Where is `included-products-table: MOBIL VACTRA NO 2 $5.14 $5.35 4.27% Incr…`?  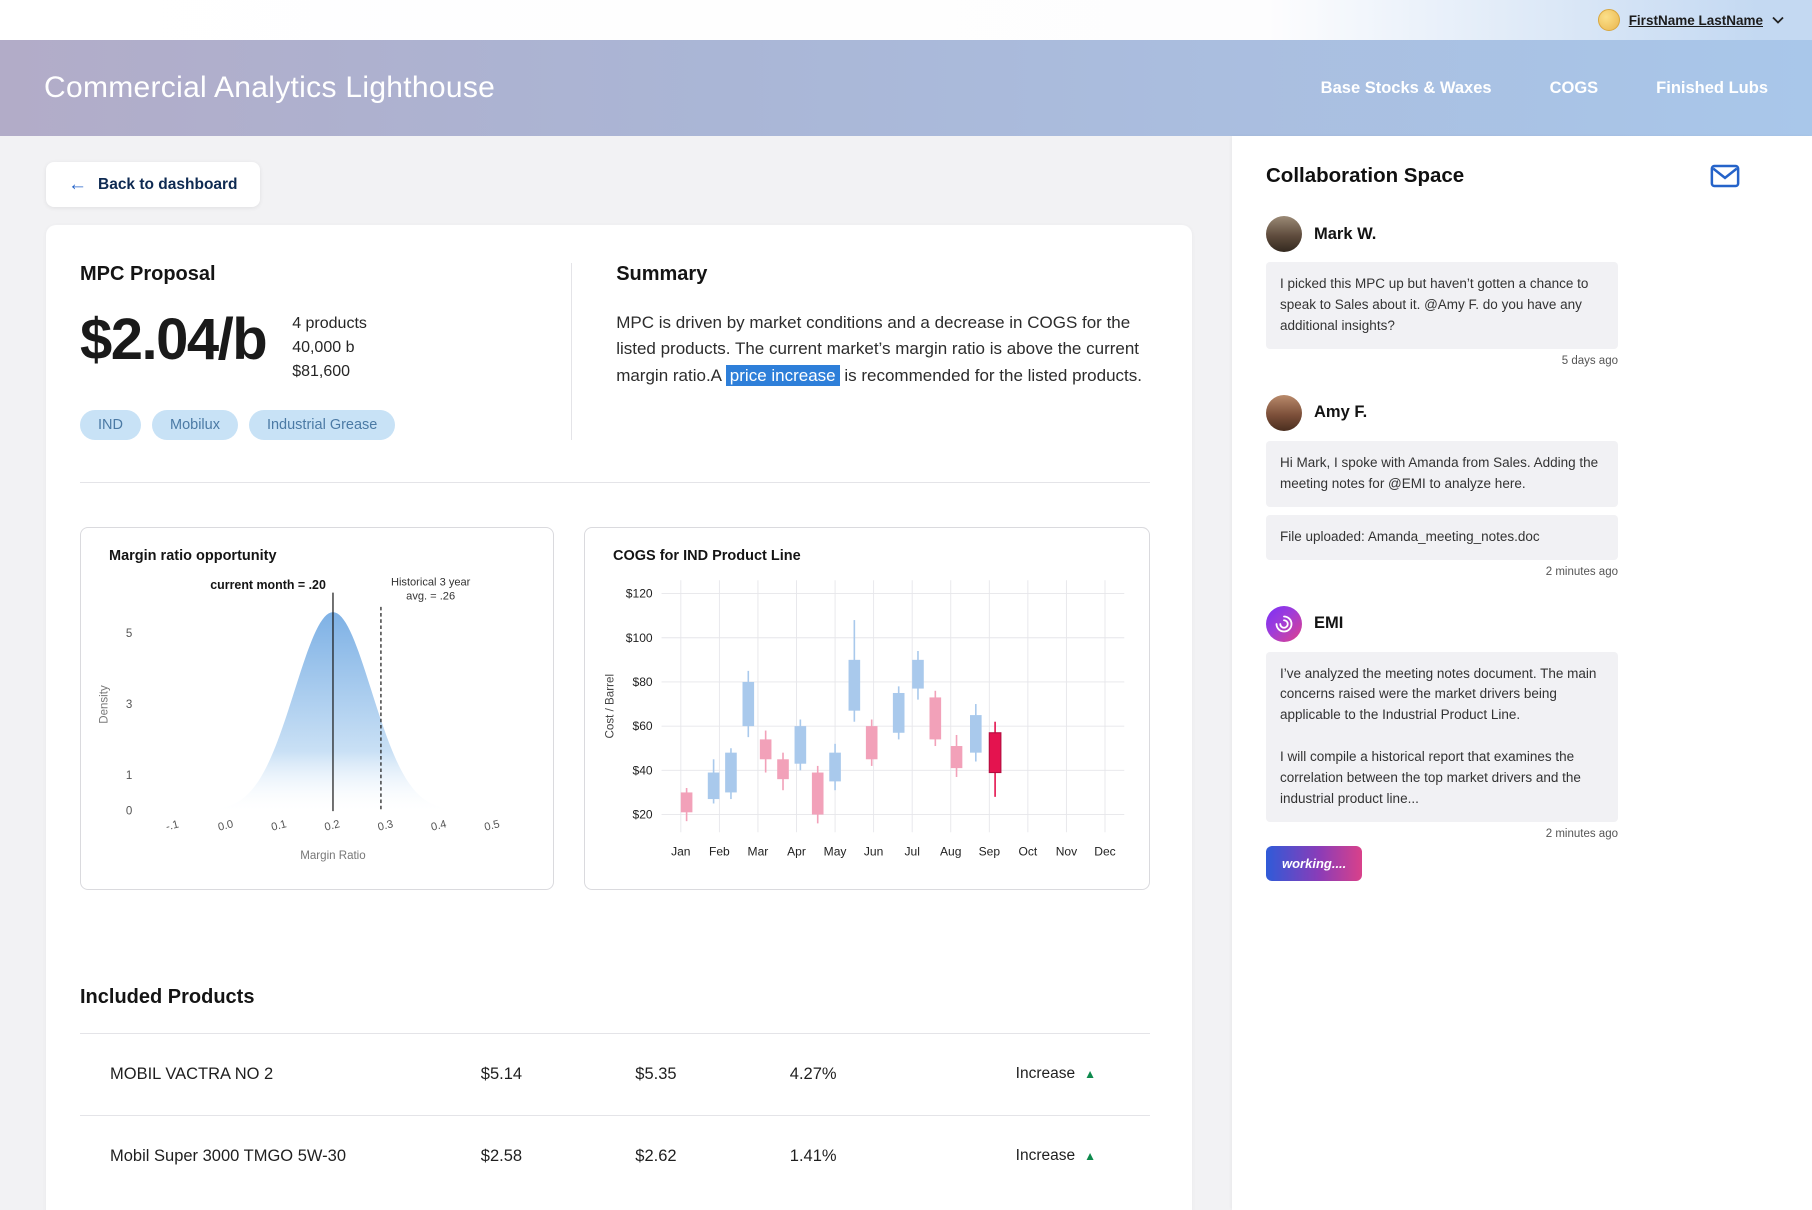 included-products-table: MOBIL VACTRA NO 2 $5.14 $5.35 4.27% Incr… is located at coordinates (615, 1114).